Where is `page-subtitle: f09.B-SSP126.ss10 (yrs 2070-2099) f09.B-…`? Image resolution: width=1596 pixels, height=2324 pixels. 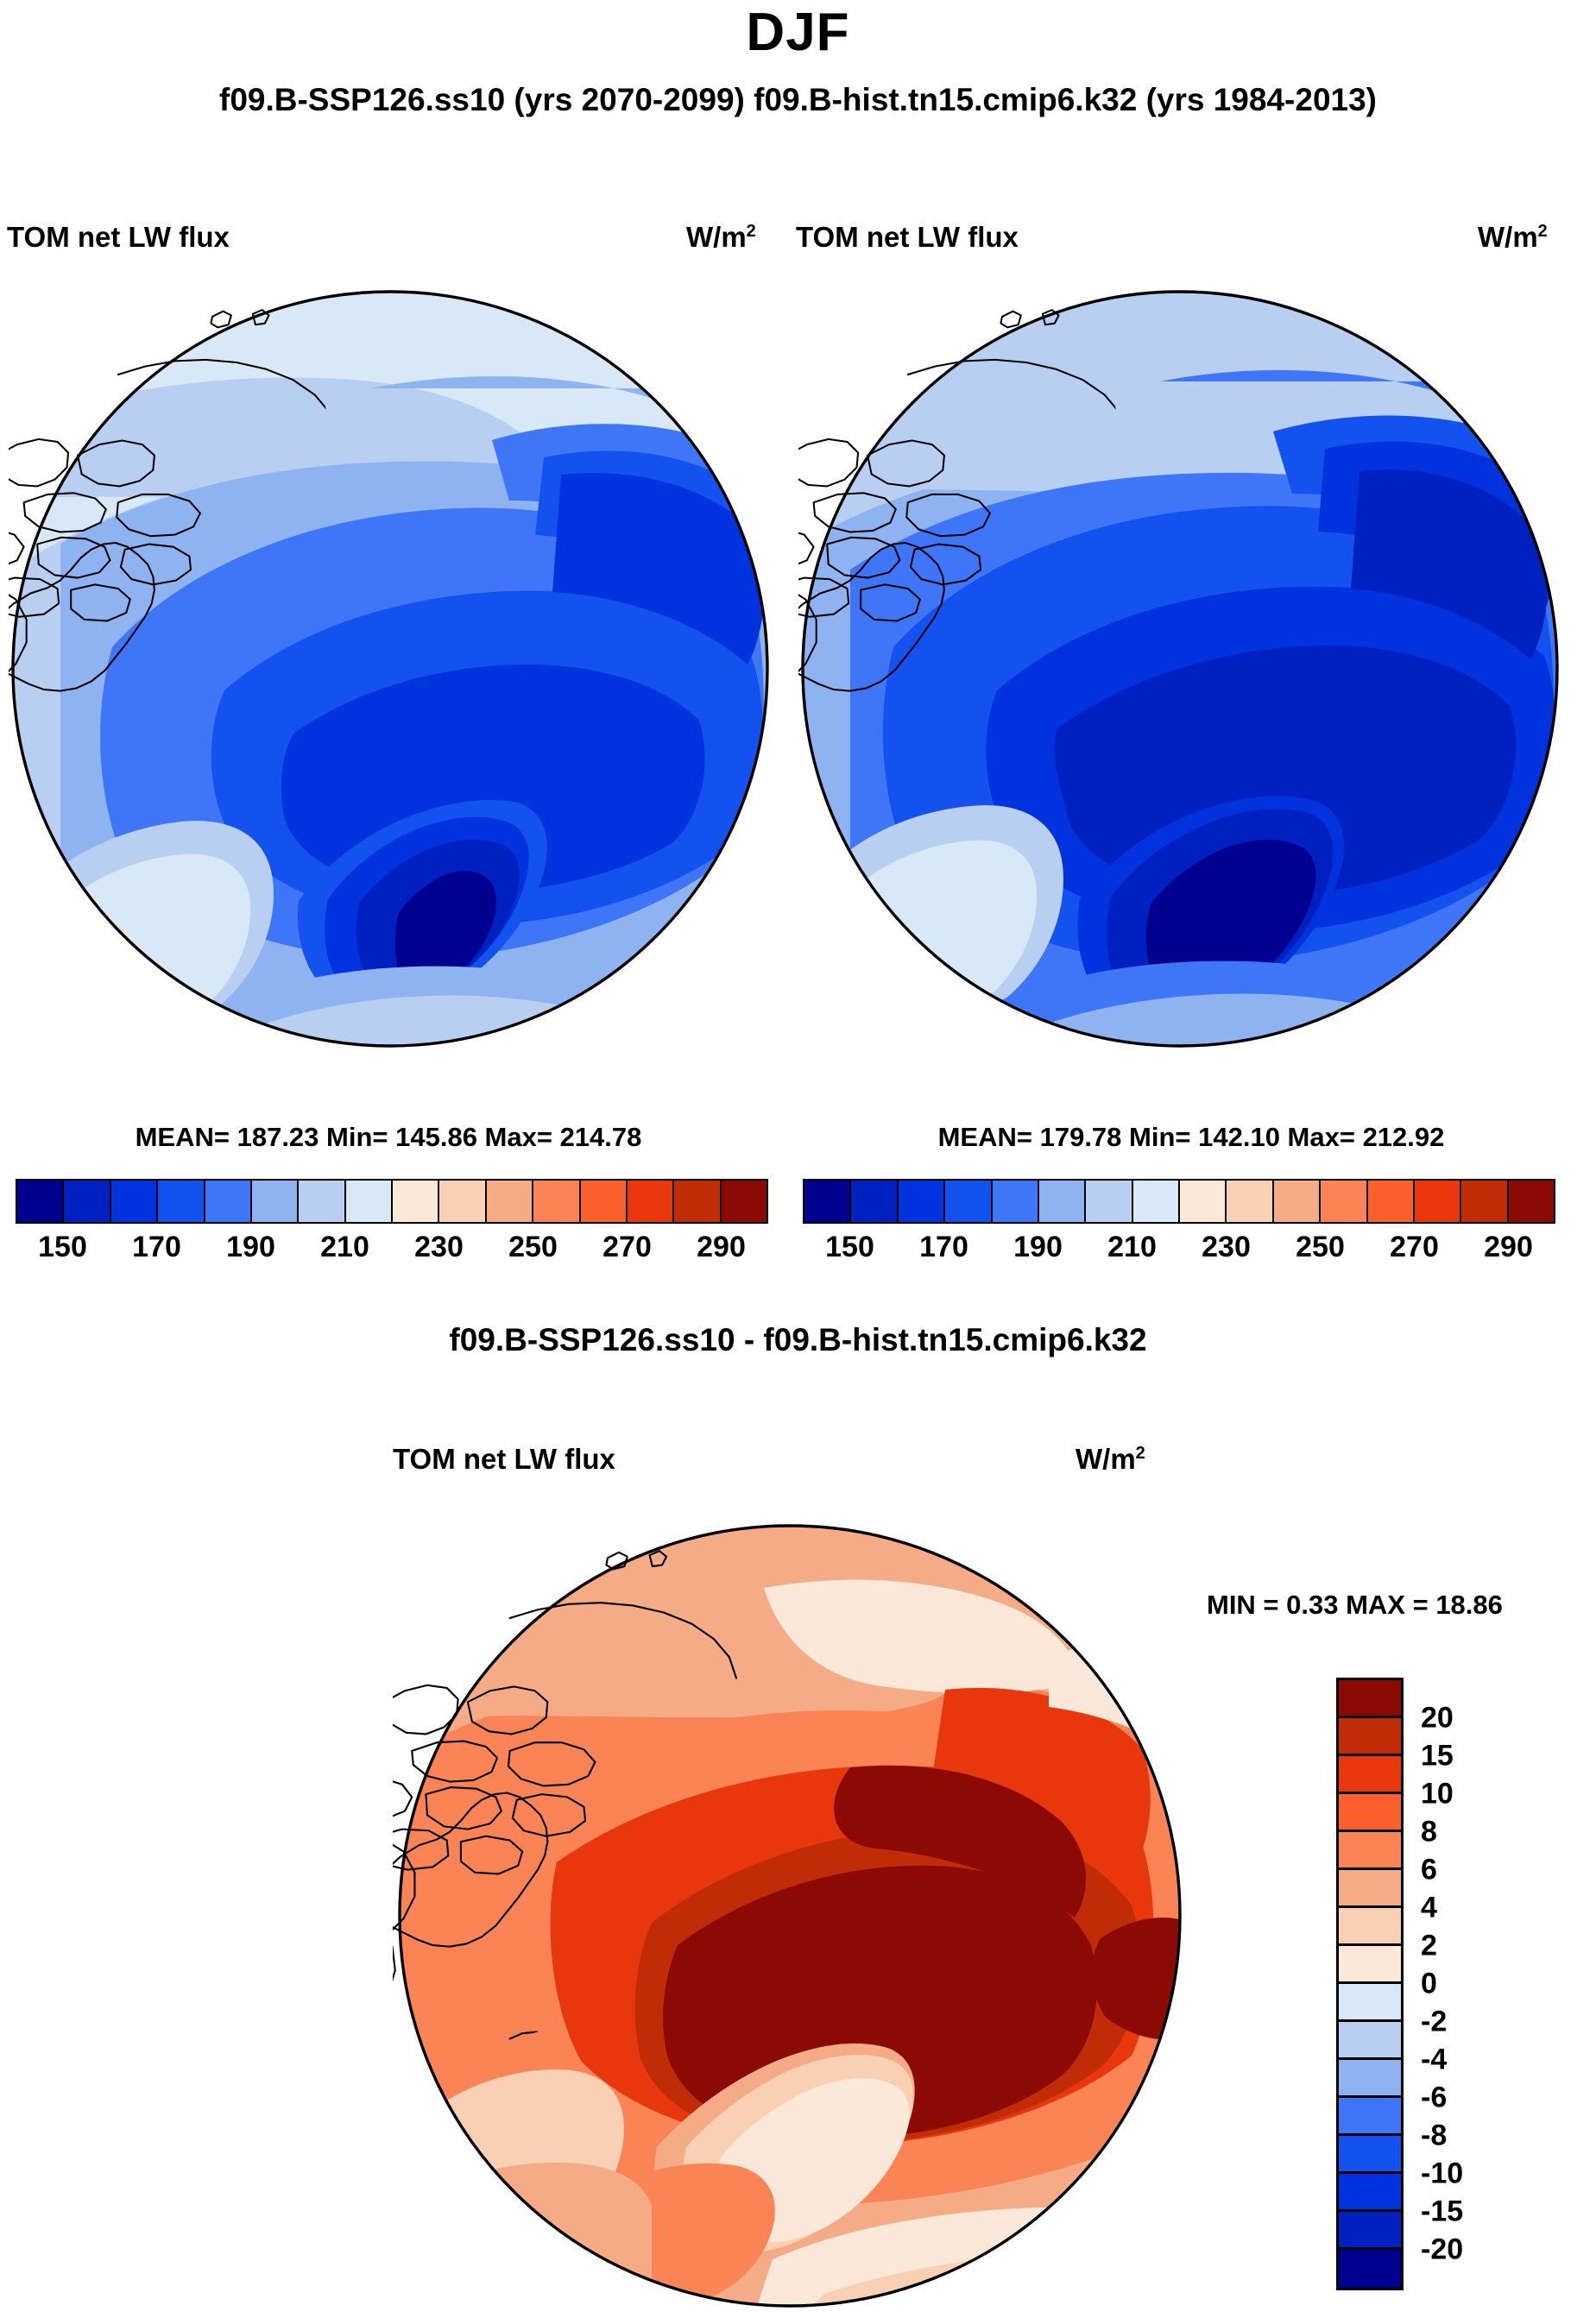 page-subtitle: f09.B-SSP126.ss10 (yrs 2070-2099) f09.B-… is located at coordinates (798, 99).